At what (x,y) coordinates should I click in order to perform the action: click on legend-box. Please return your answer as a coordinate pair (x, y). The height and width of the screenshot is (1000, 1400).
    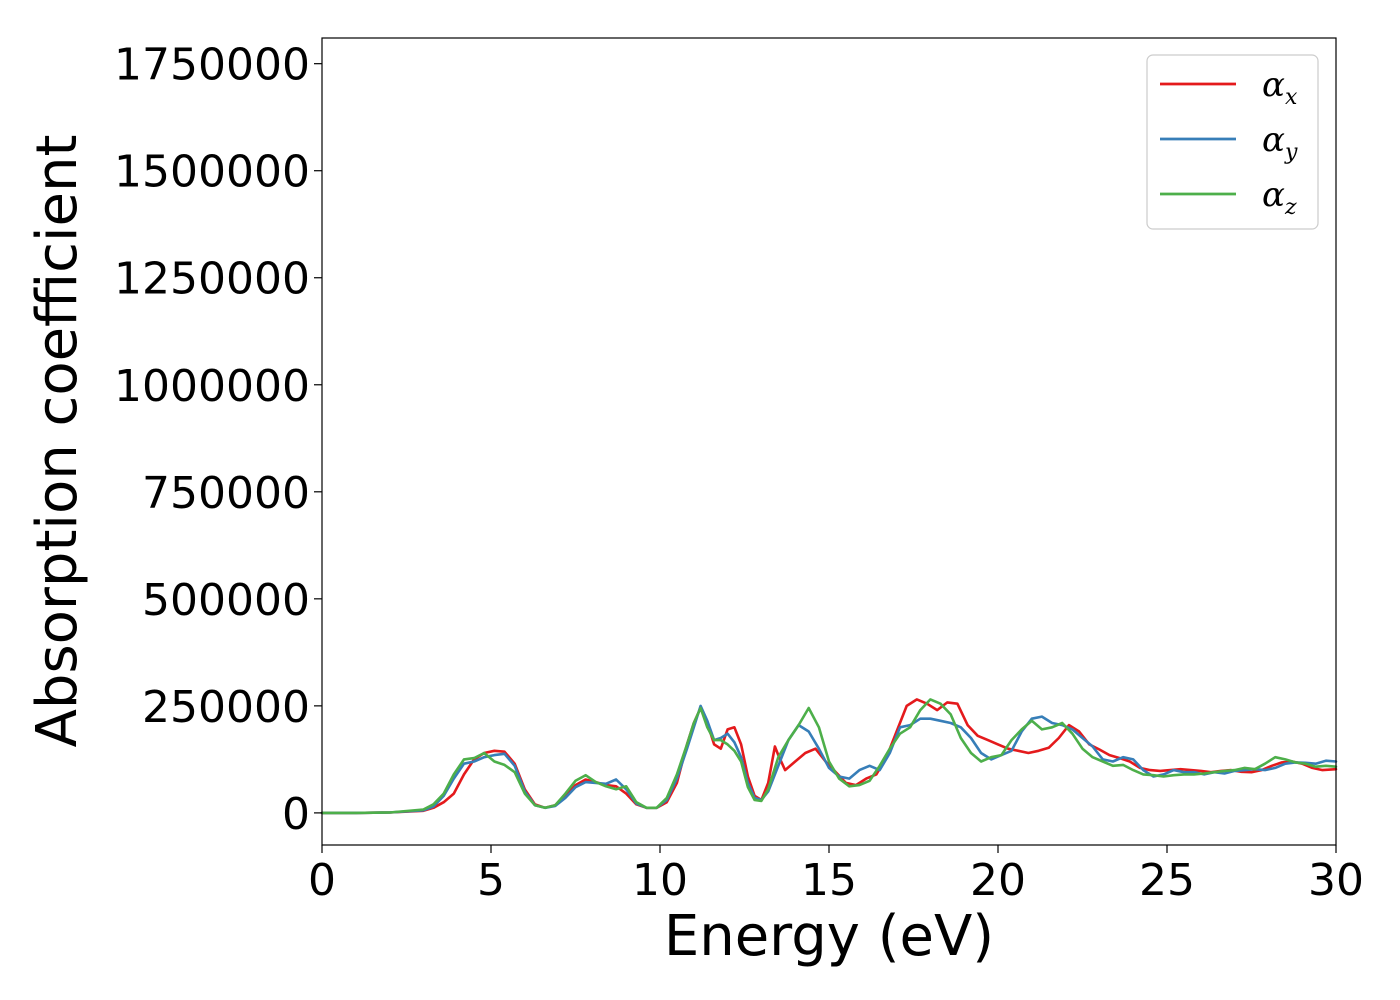
    Looking at the image, I should click on (1232, 142).